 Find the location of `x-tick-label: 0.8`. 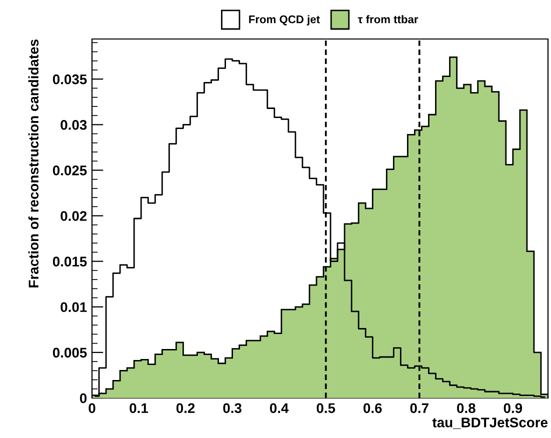

x-tick-label: 0.8 is located at coordinates (466, 408).